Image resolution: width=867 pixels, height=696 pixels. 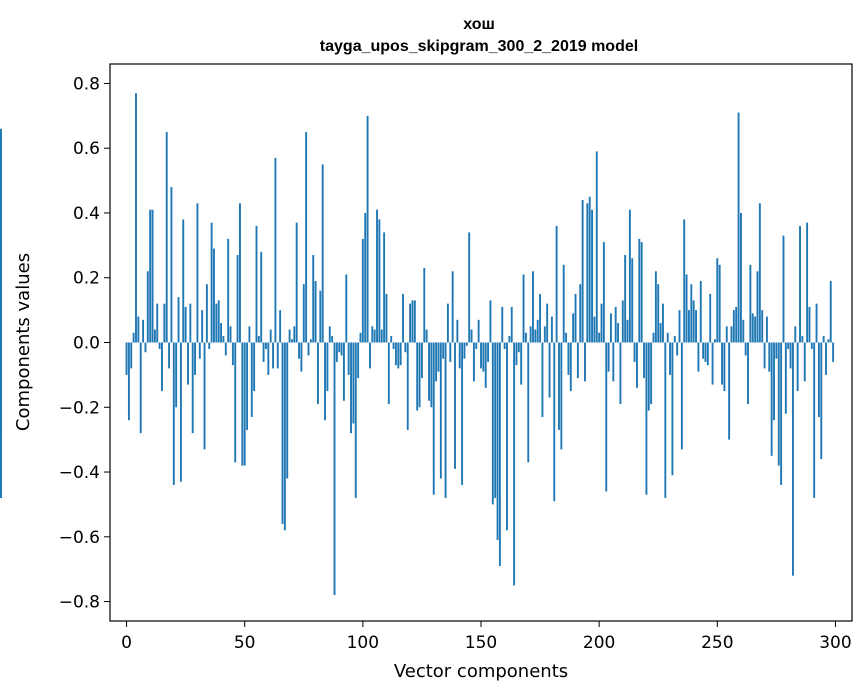 What do you see at coordinates (86, 84) in the screenshot?
I see `y-tick-label: 0.8` at bounding box center [86, 84].